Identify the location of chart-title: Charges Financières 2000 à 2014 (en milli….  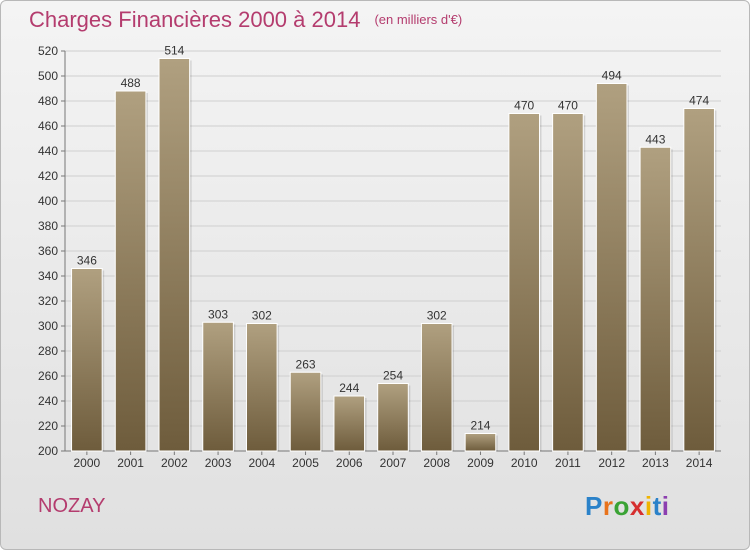
(245, 20).